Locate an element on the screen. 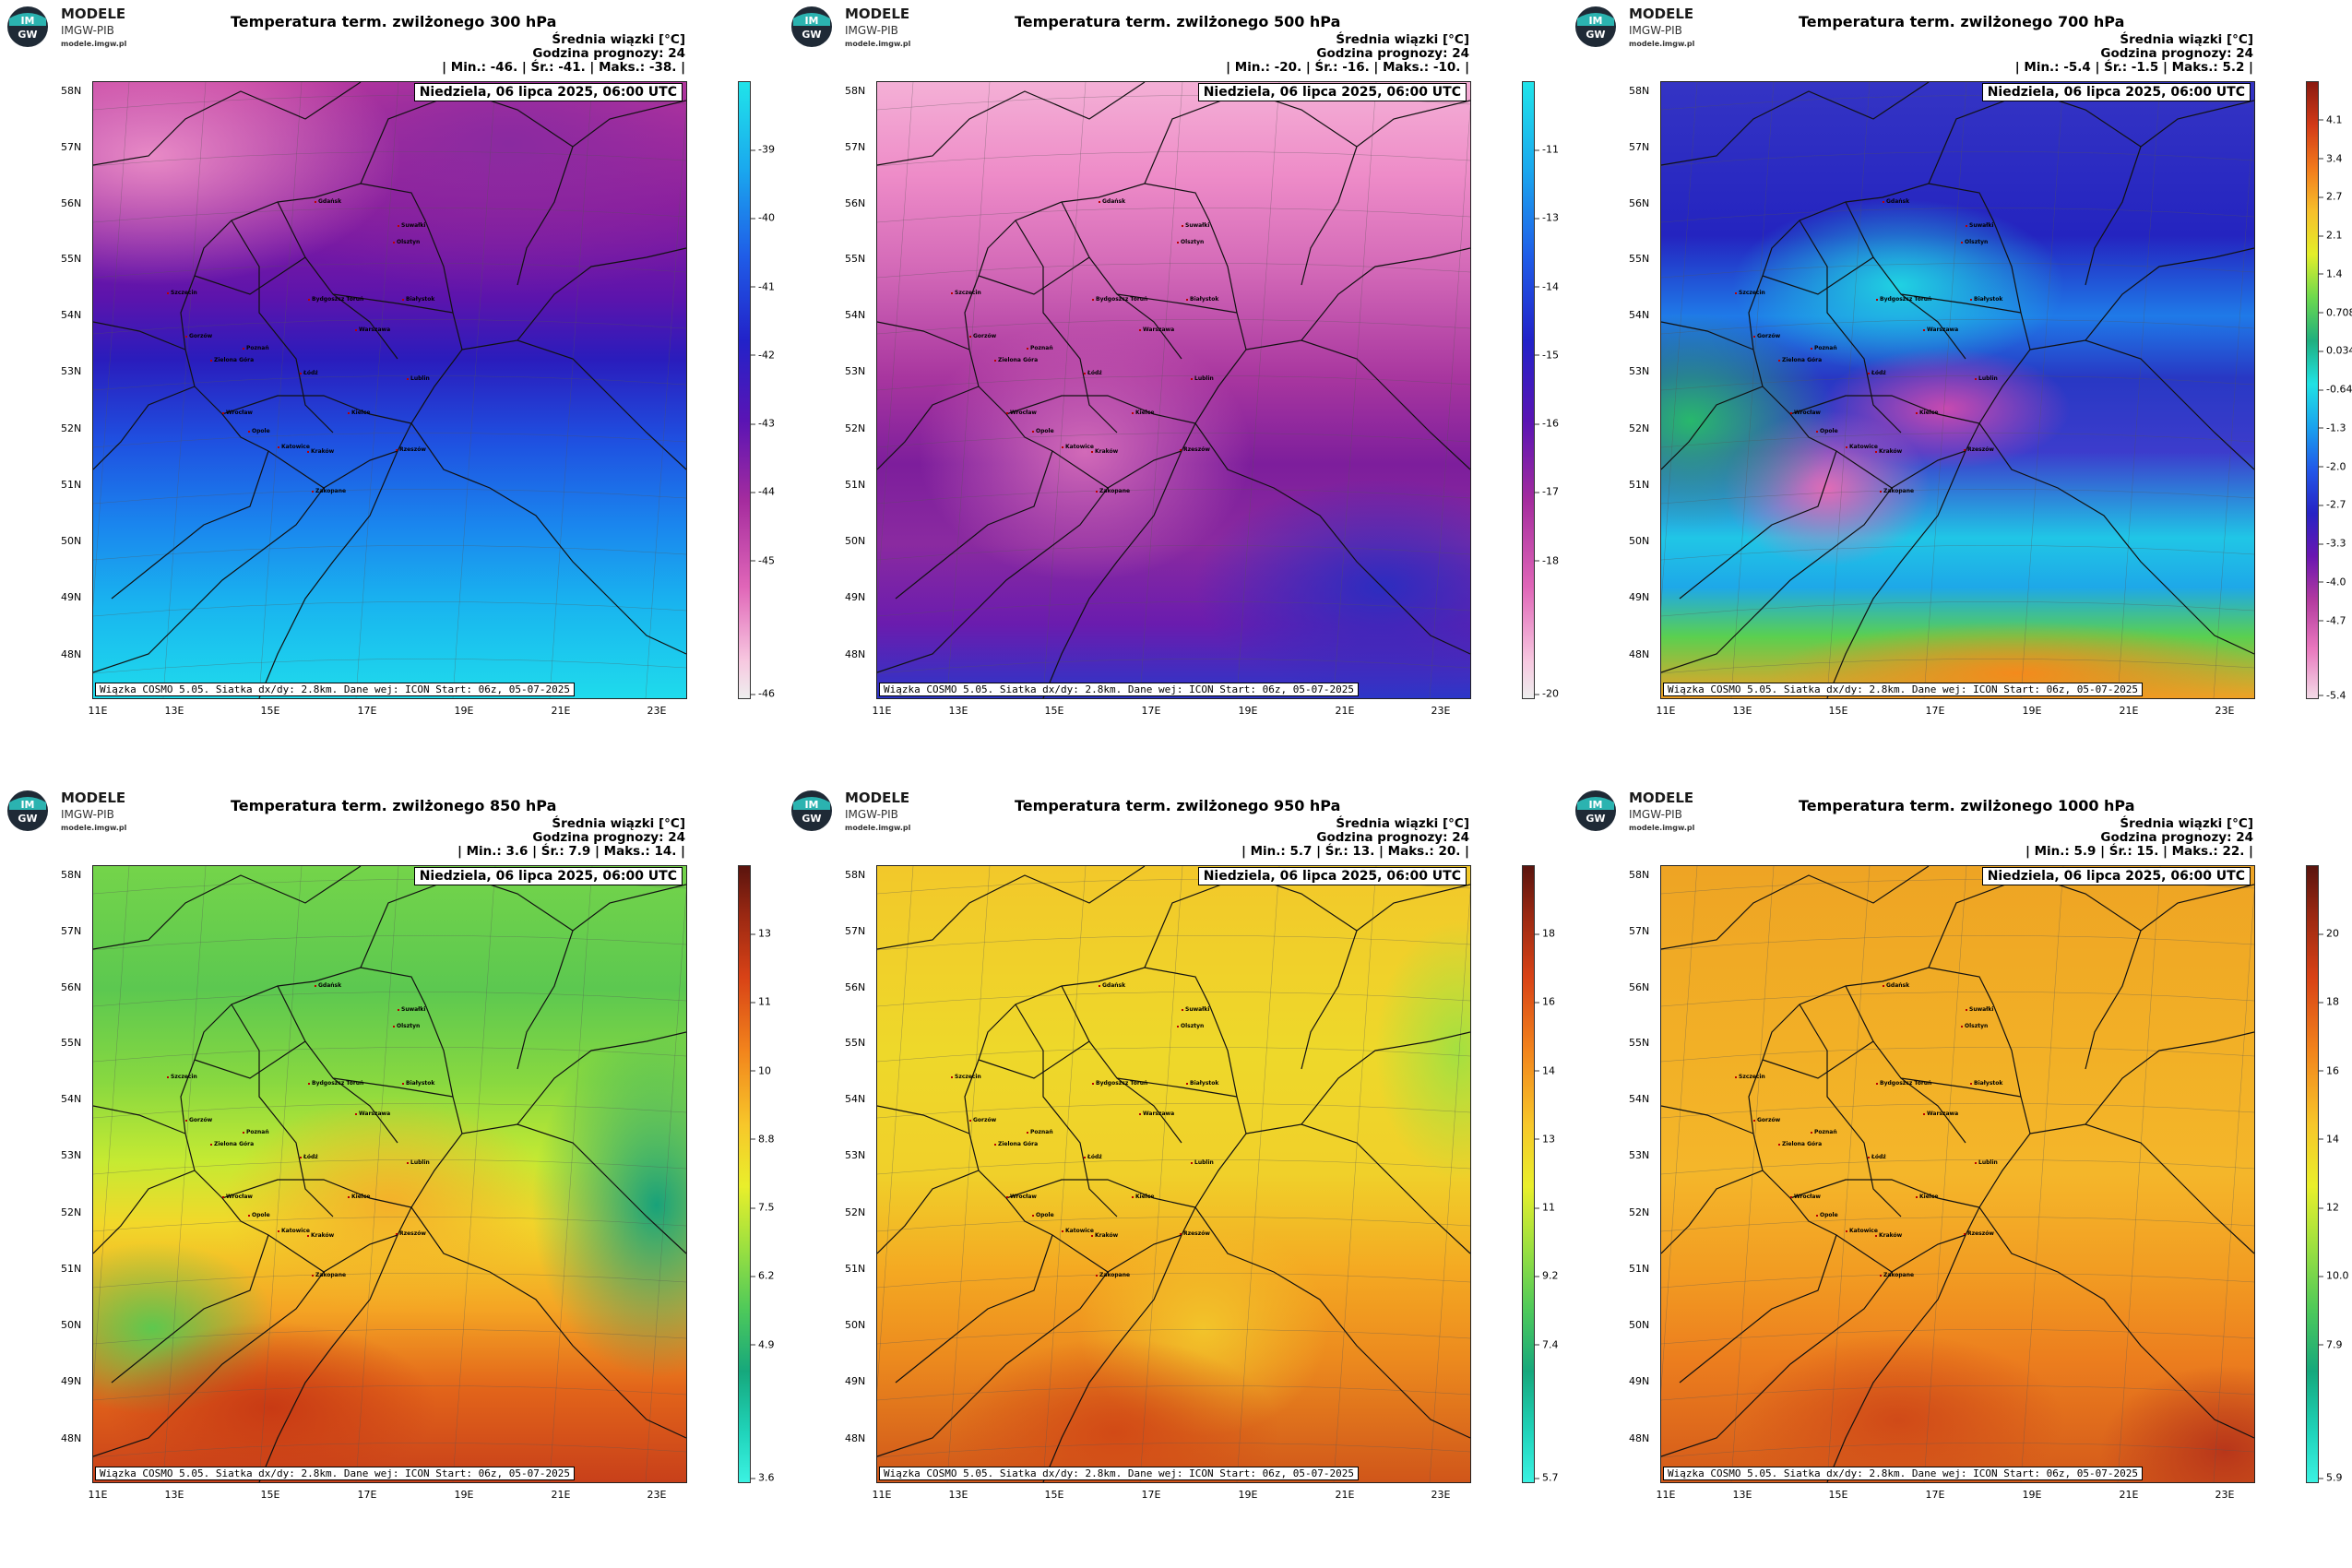 The width and height of the screenshot is (2352, 1568). longitude-label: 21E is located at coordinates (1345, 1495).